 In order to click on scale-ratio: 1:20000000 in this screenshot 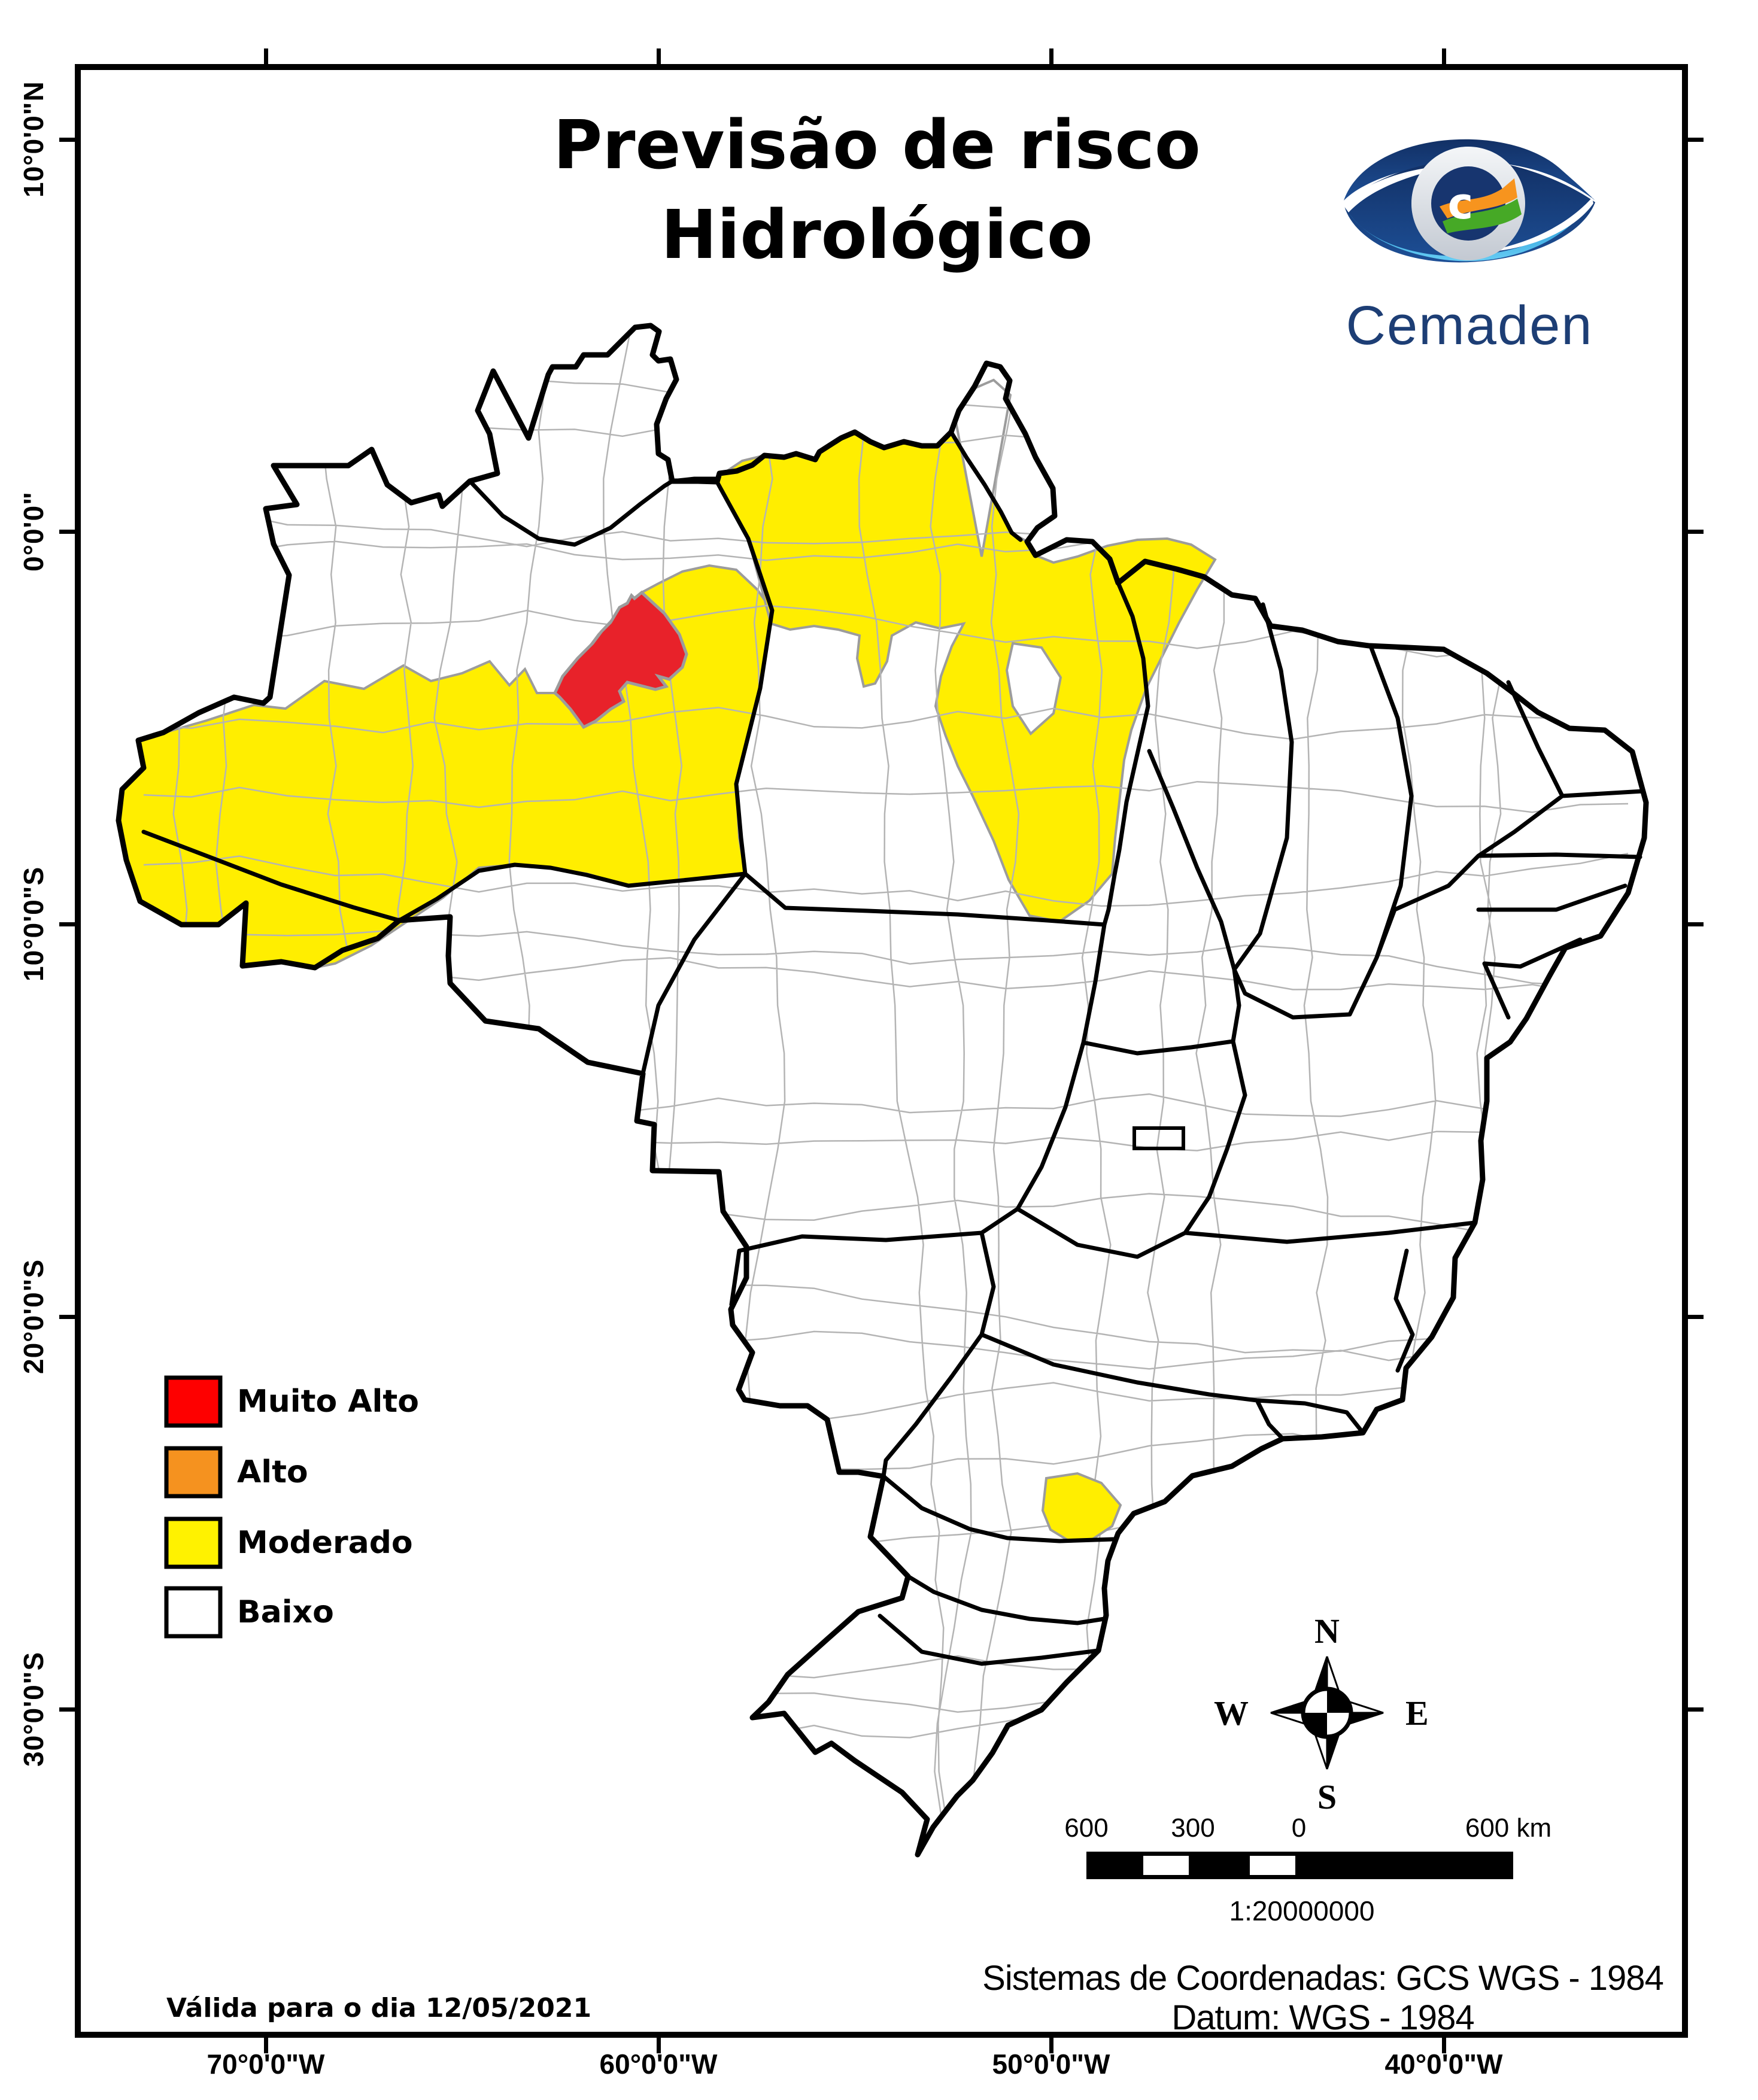, I will do `click(1302, 1911)`.